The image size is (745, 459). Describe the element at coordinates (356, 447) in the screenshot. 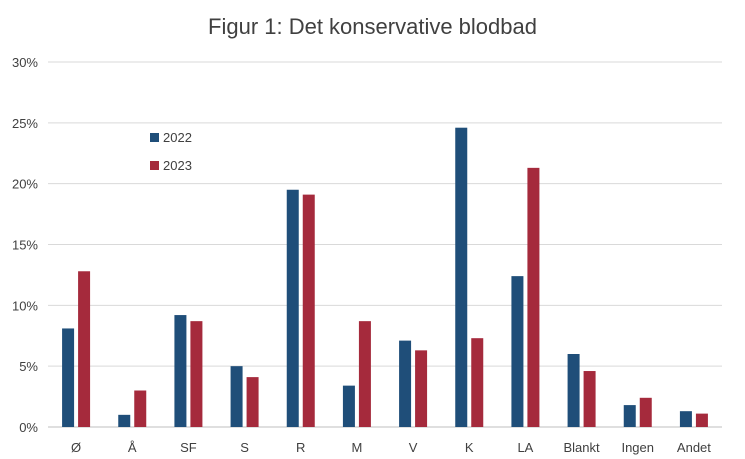

I see `x-tick-label: M` at that location.